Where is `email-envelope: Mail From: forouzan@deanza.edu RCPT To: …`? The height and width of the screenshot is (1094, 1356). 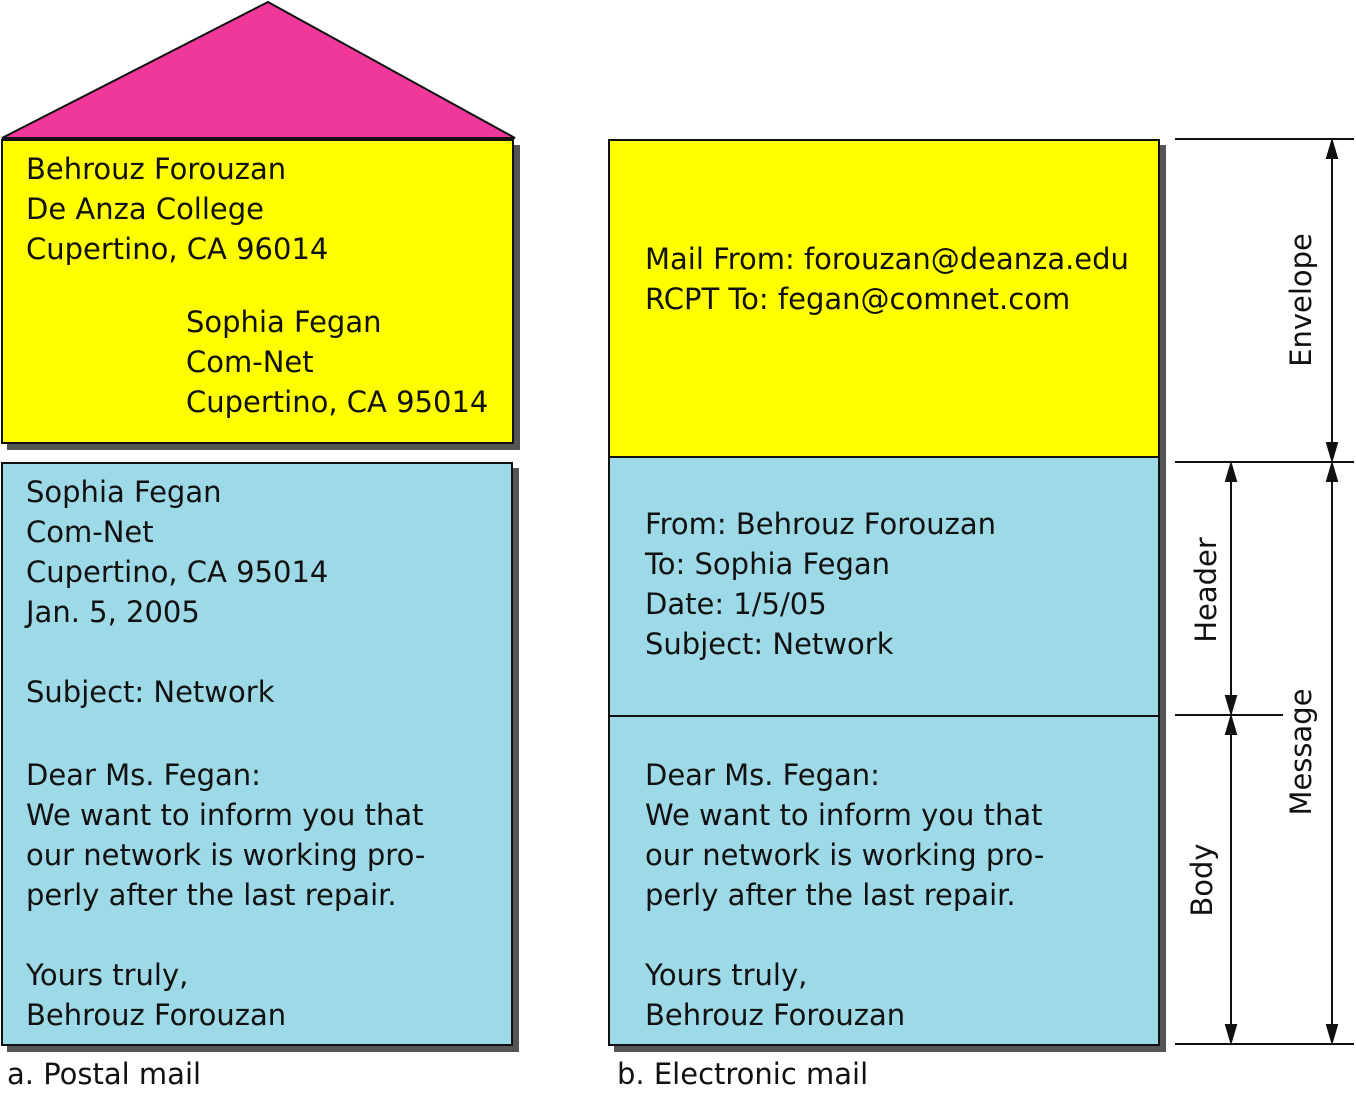 email-envelope: Mail From: forouzan@deanza.edu RCPT To: … is located at coordinates (884, 301).